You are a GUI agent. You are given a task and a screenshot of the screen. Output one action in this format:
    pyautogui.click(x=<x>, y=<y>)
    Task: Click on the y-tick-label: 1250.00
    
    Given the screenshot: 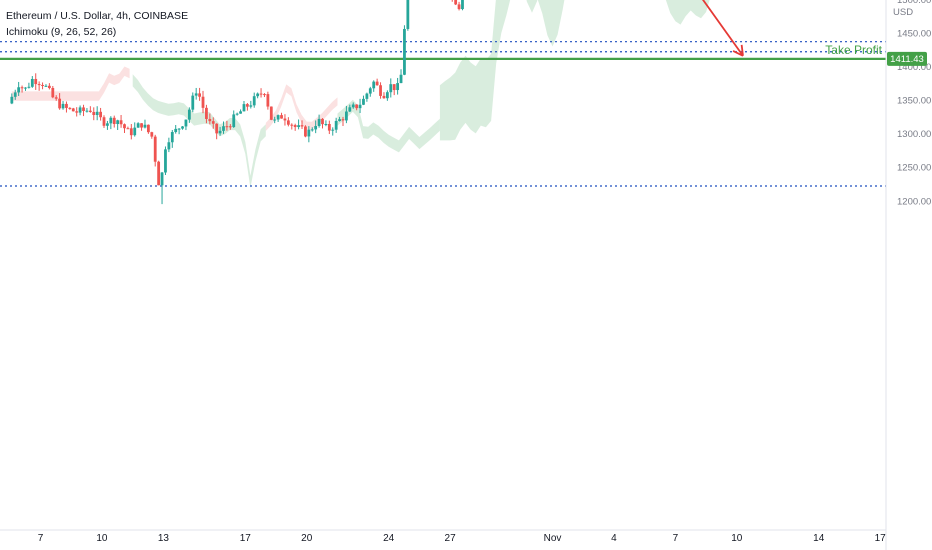 What is the action you would take?
    pyautogui.click(x=914, y=168)
    